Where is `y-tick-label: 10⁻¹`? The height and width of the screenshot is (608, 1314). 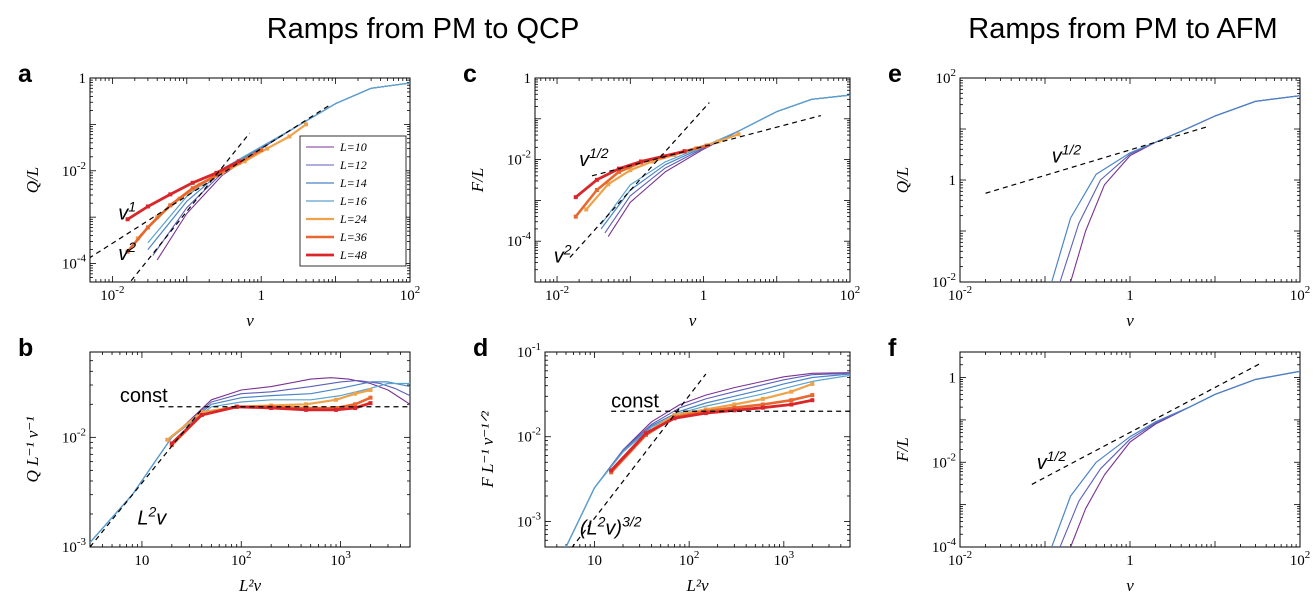 y-tick-label: 10⁻¹ is located at coordinates (529, 351).